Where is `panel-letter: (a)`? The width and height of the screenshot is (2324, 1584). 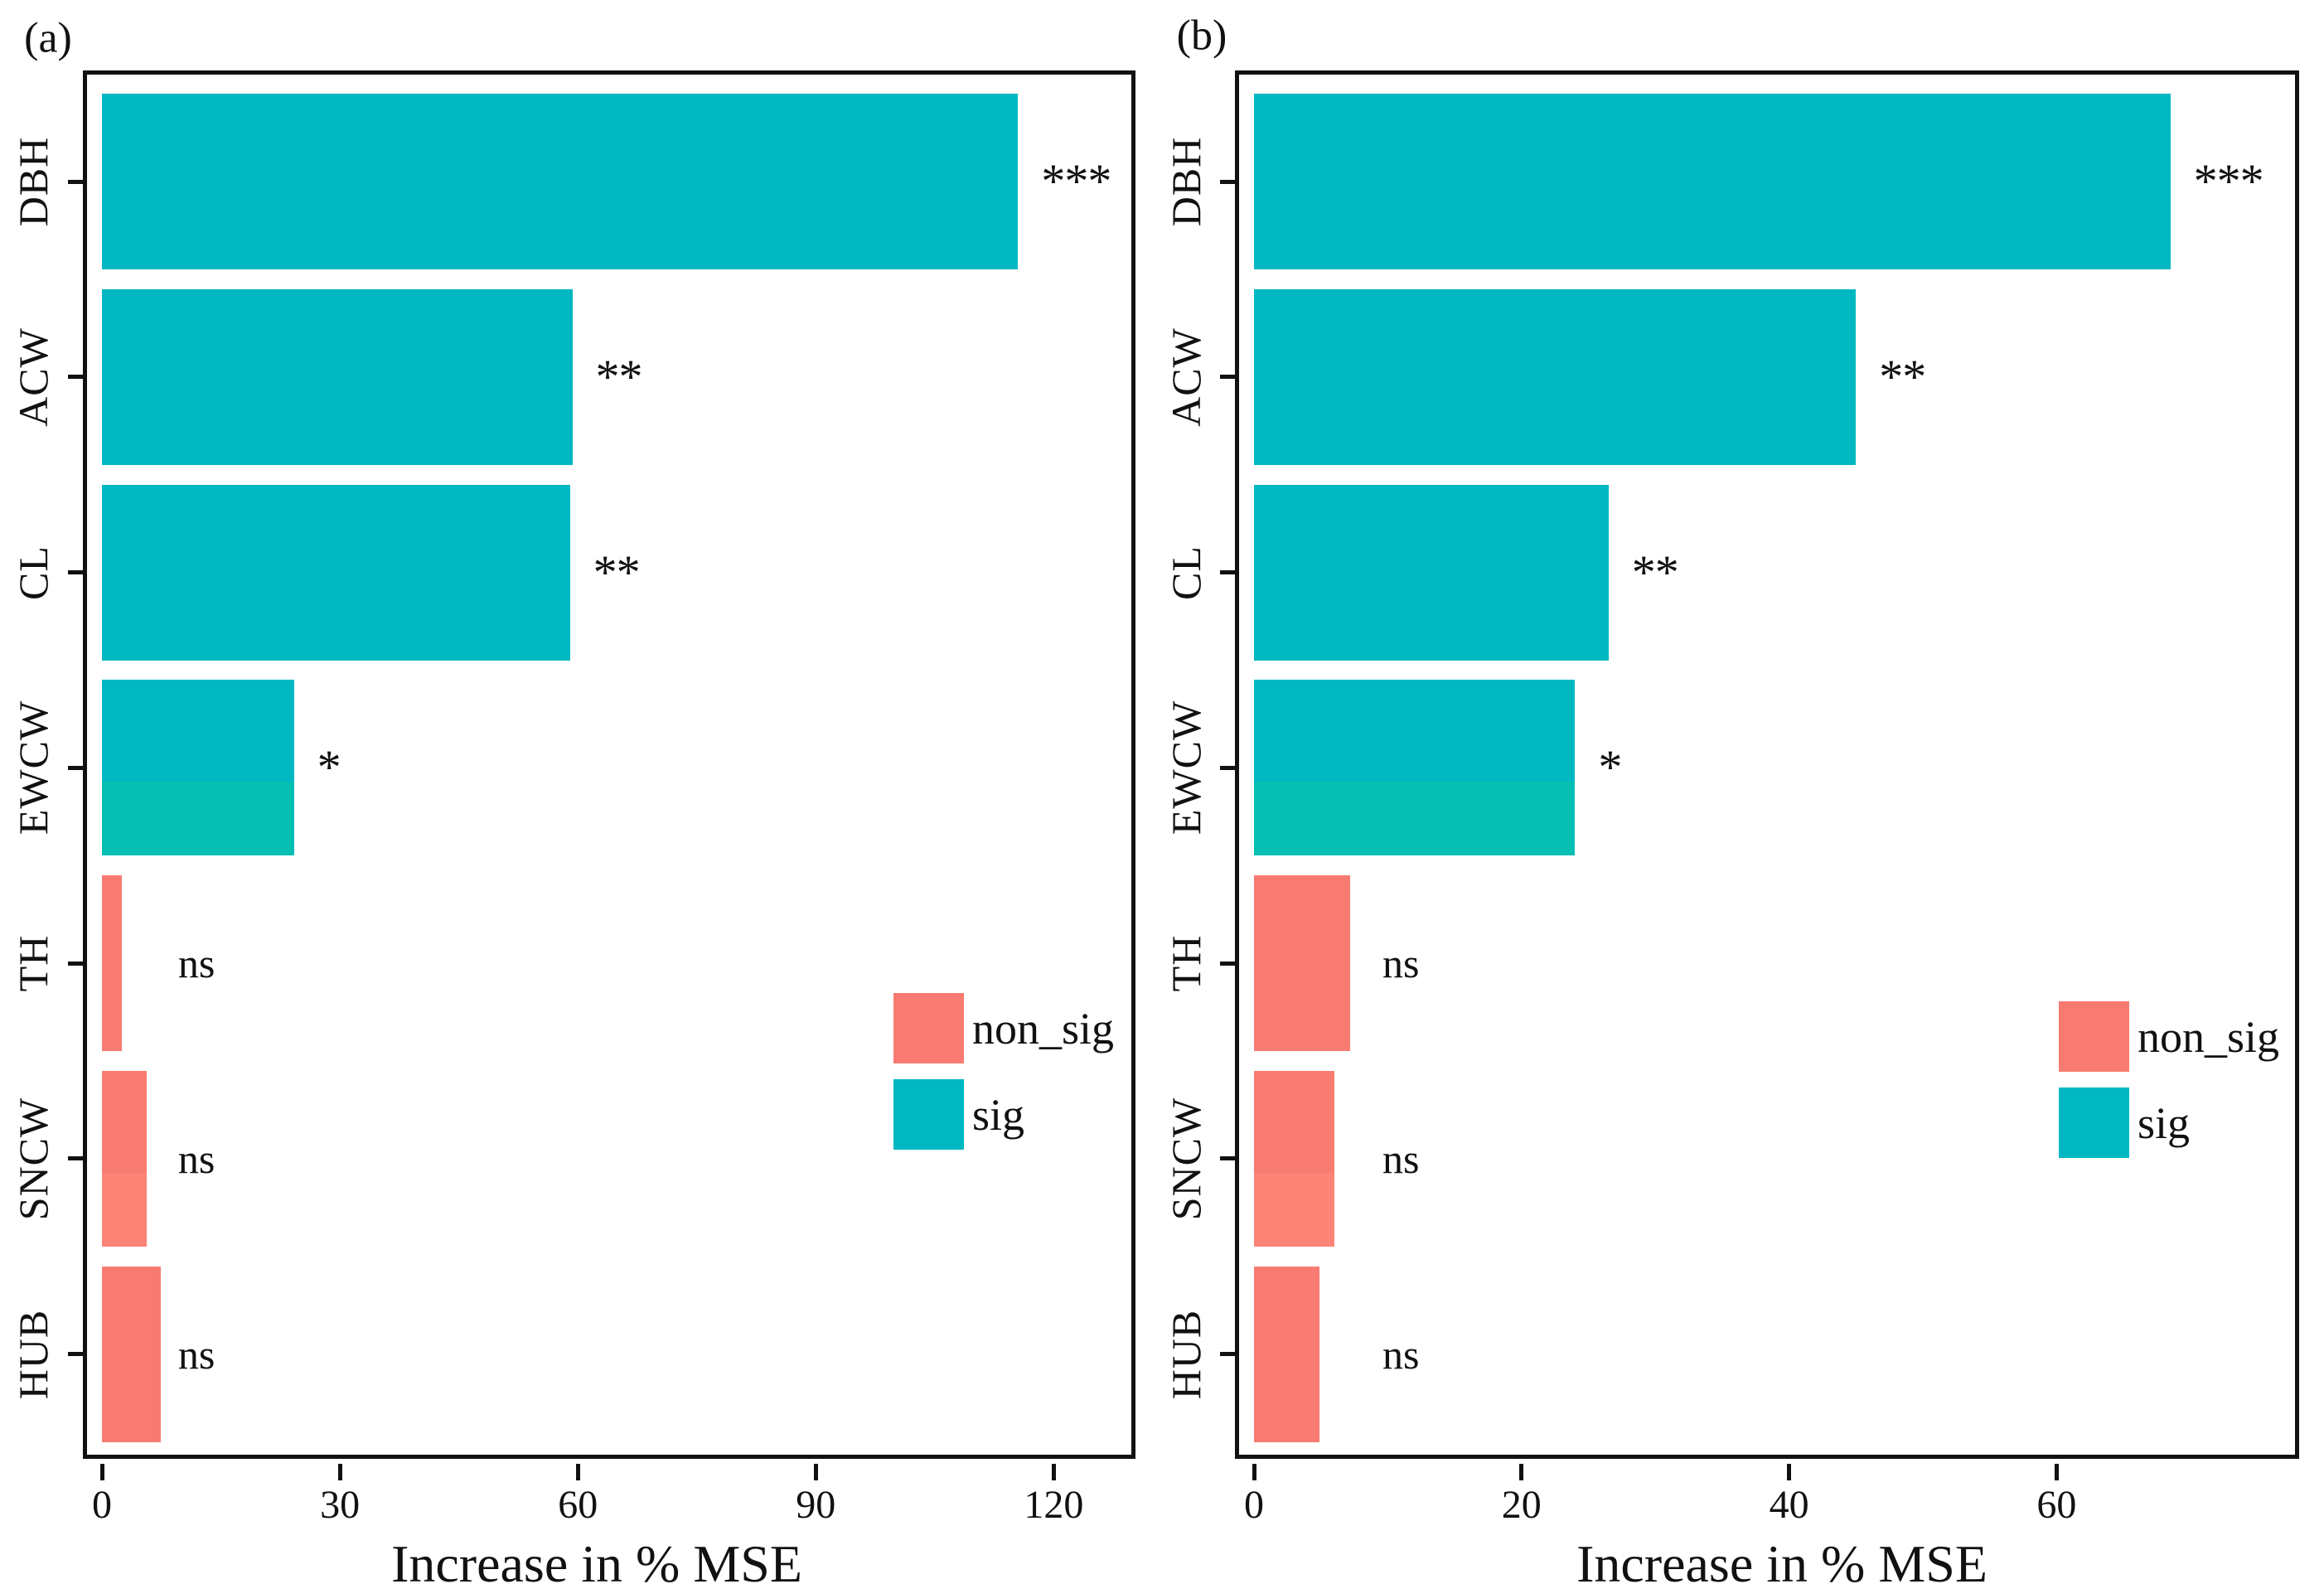 panel-letter: (a) is located at coordinates (48, 38).